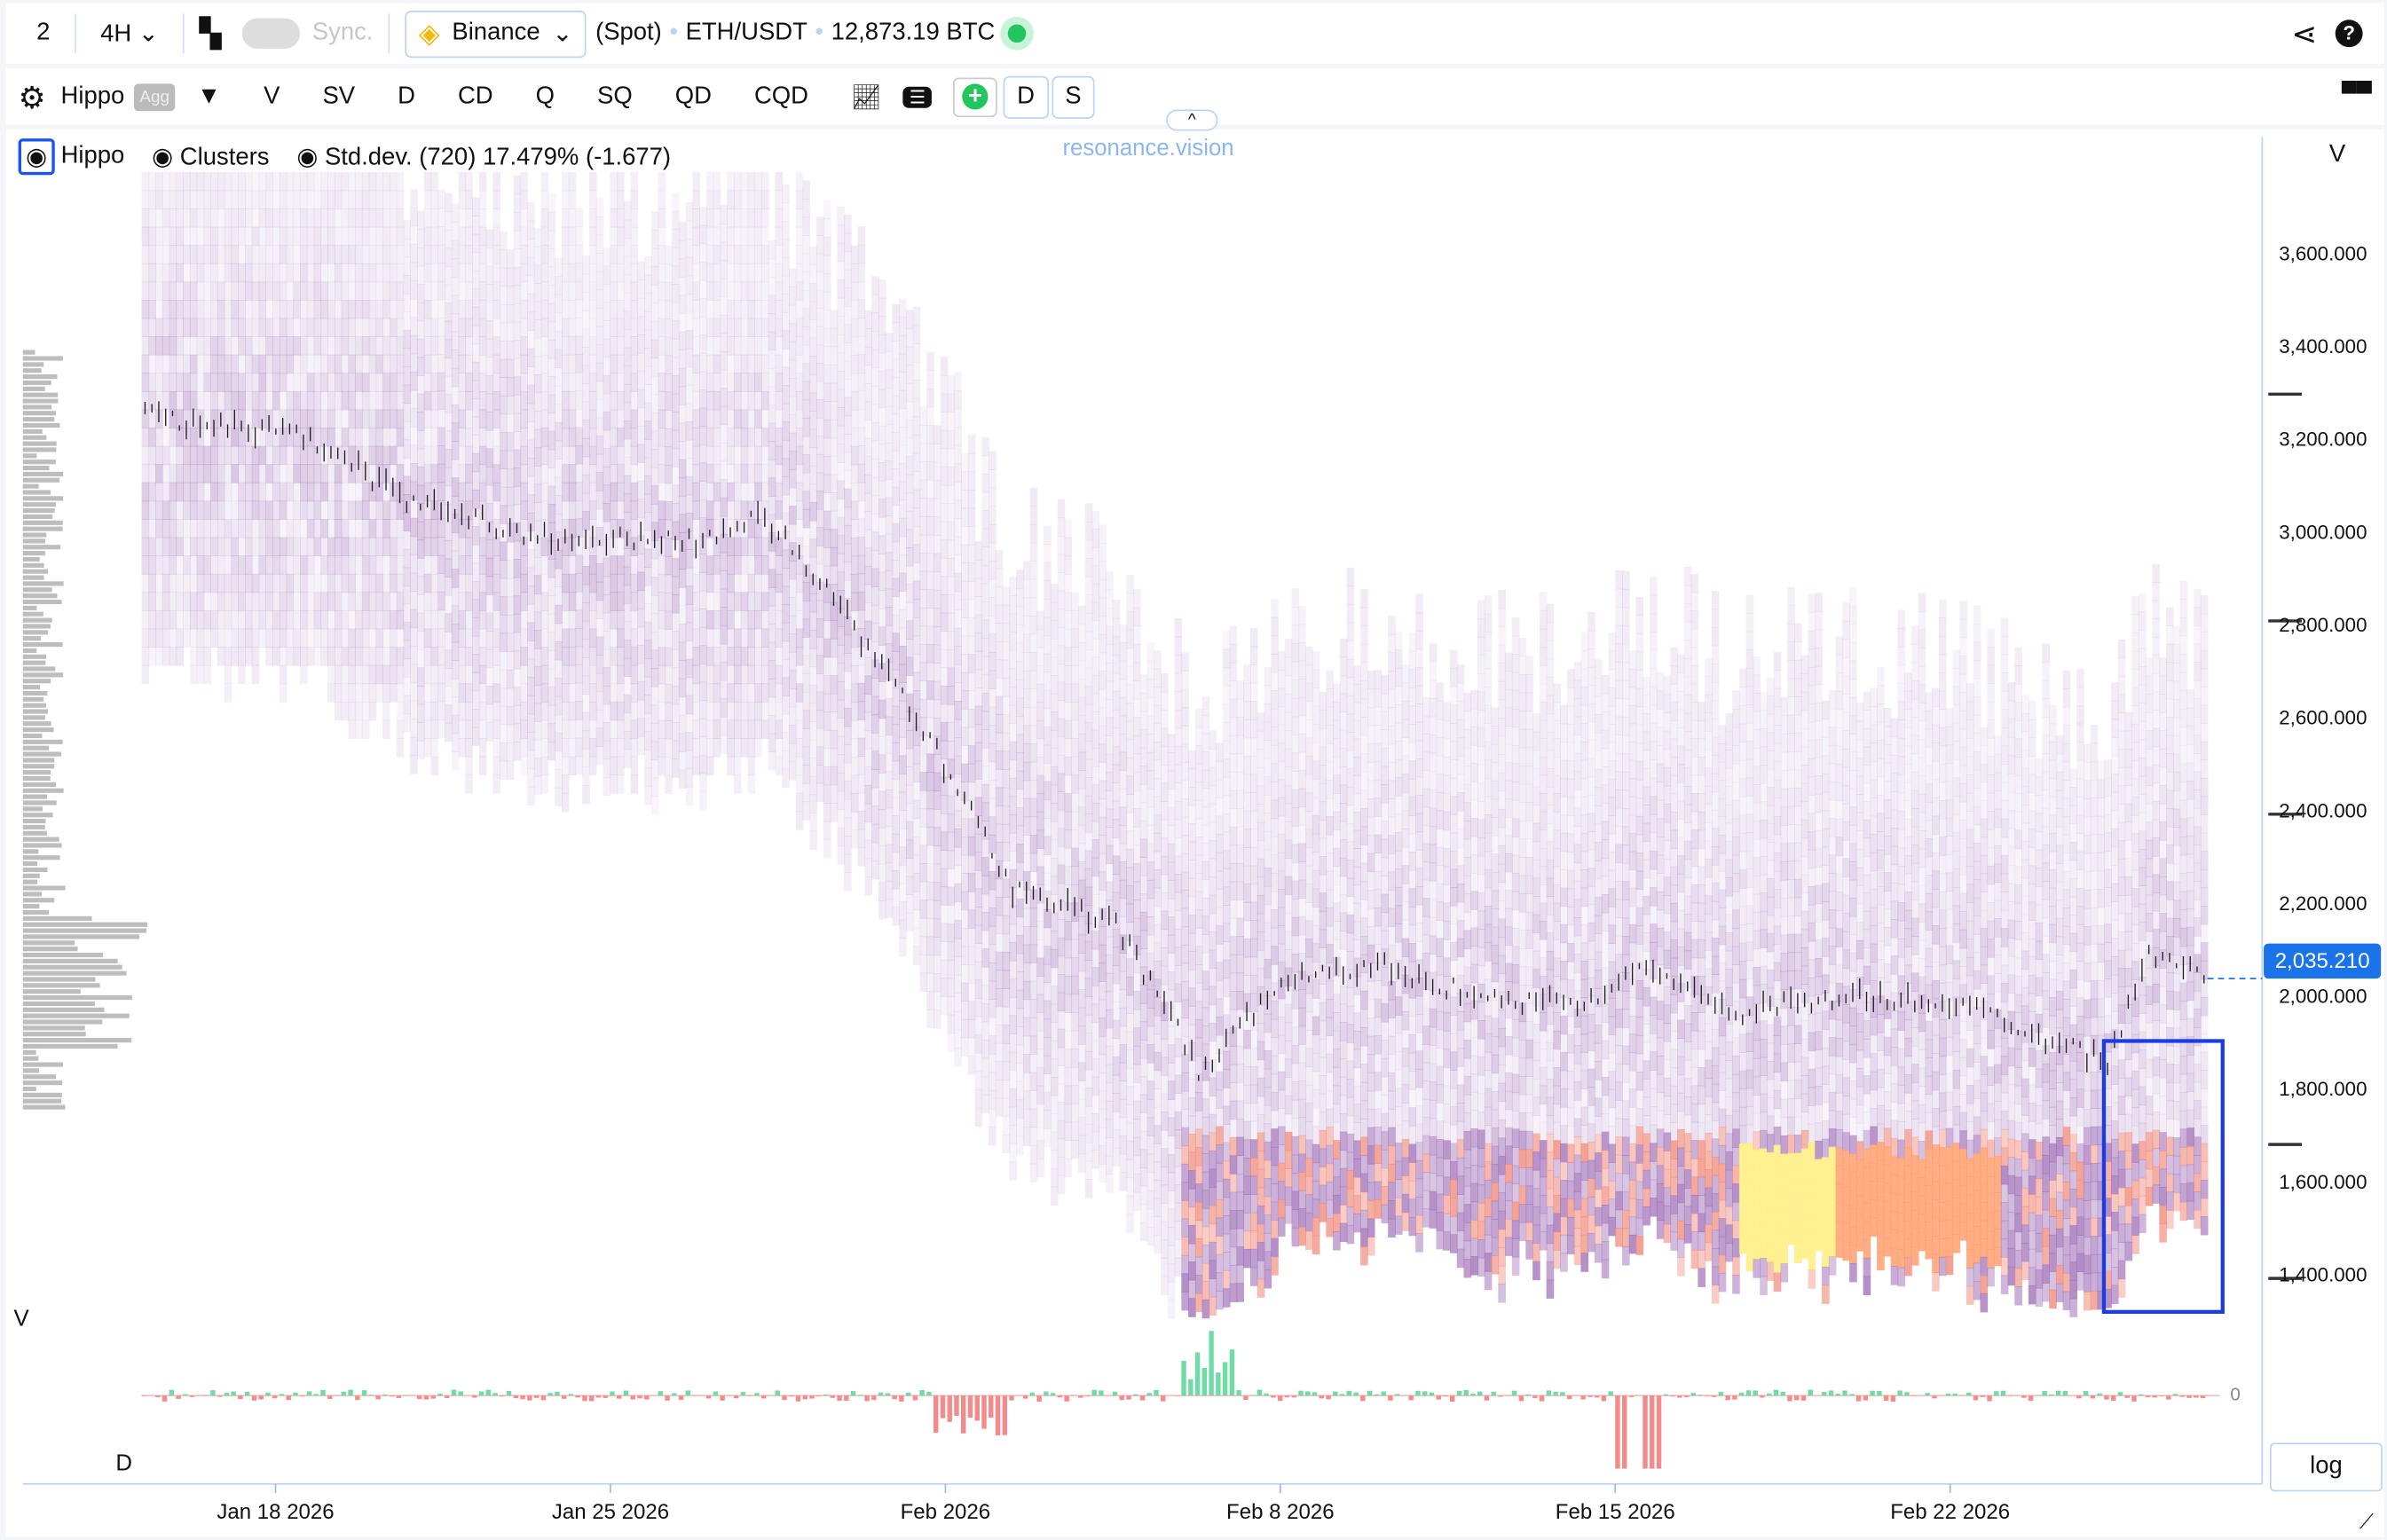 This screenshot has height=1540, width=2387. I want to click on agg-badge: Agg, so click(155, 97).